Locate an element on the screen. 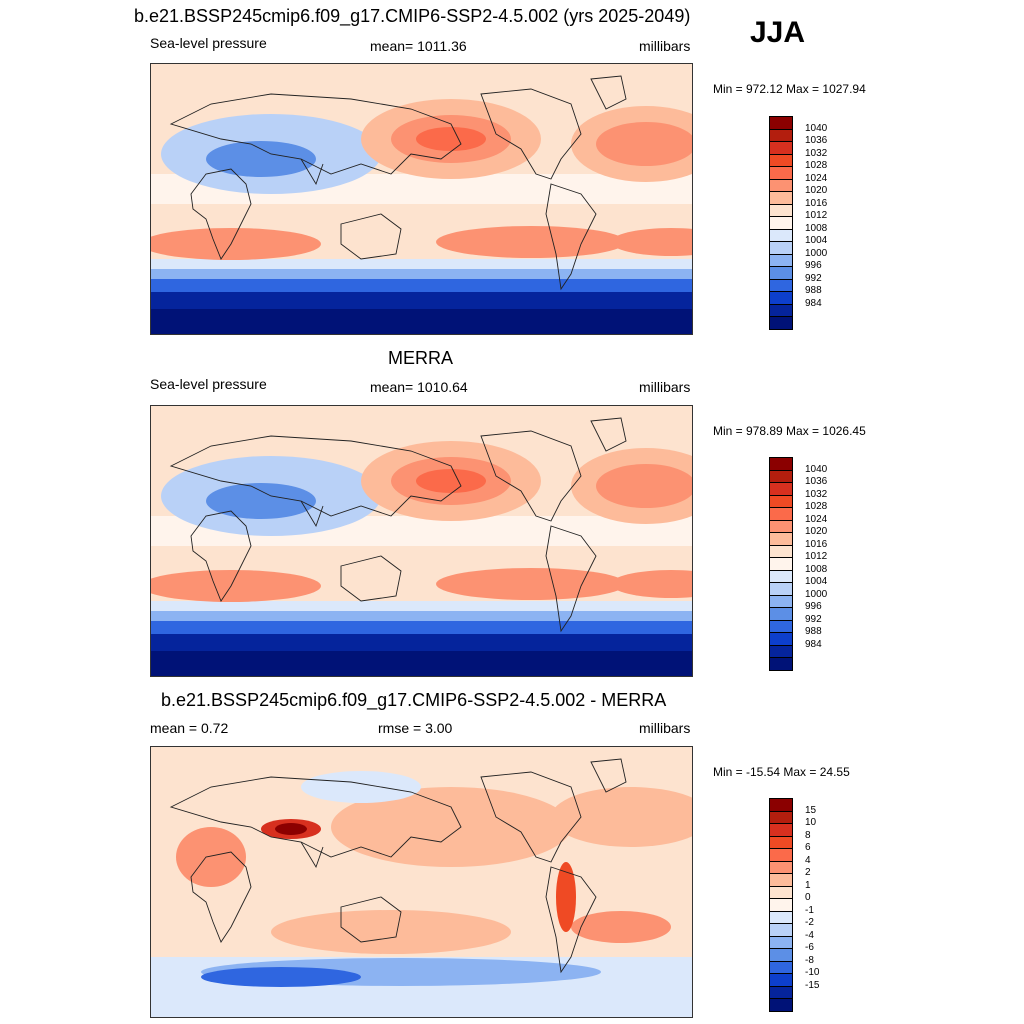  colorbar-tick-label: 2 is located at coordinates (808, 873).